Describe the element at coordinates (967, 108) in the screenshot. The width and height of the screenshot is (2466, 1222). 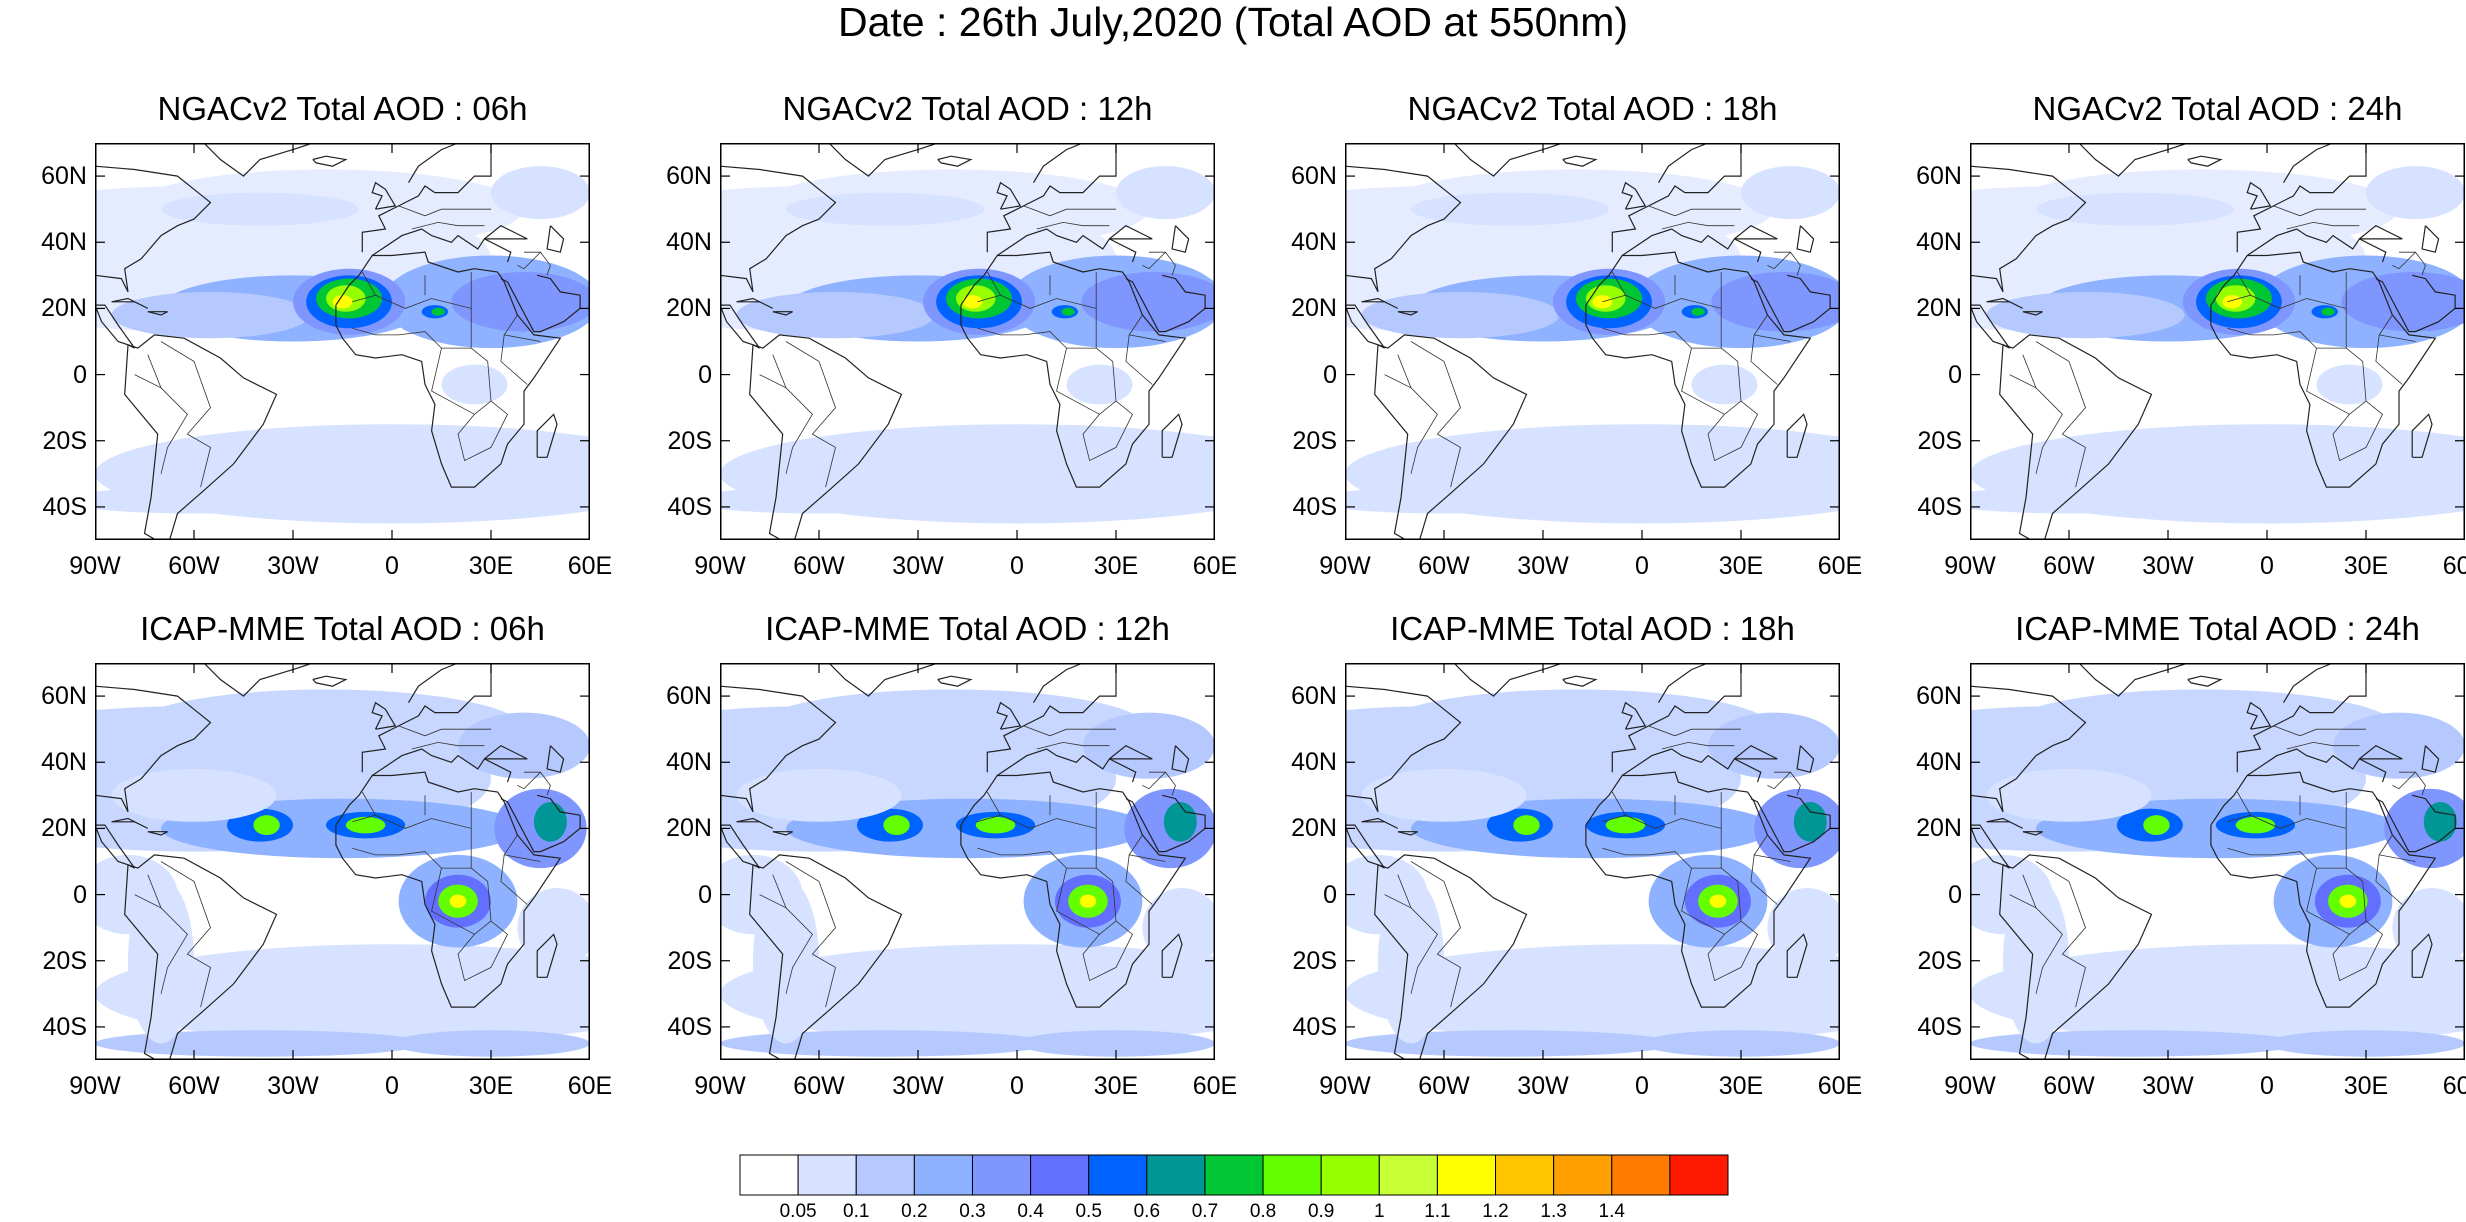
I see `panel-title: NGACv2 Total AOD : 12h` at that location.